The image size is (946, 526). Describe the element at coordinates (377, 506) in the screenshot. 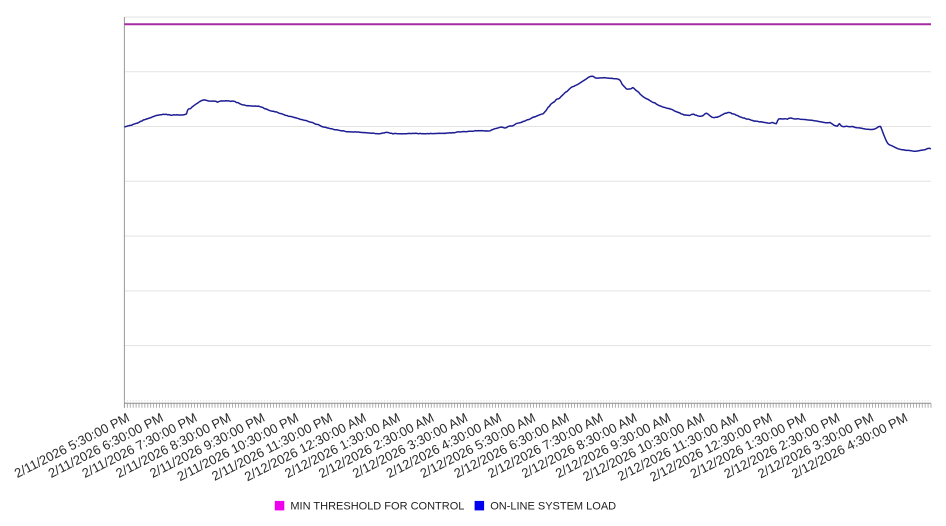

I see `svg-text: MIN THRESHOLD FOR CONTROL` at that location.